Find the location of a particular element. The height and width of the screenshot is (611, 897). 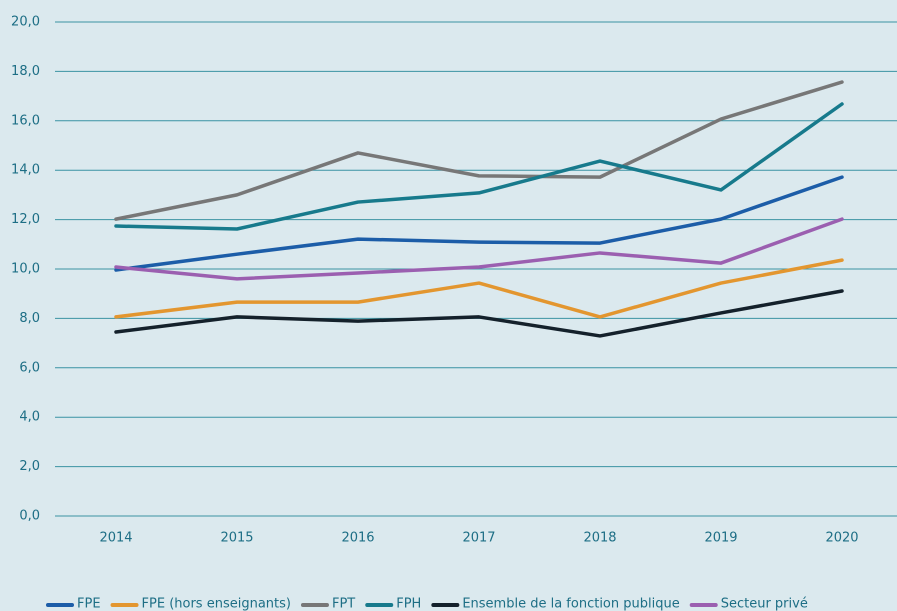

x-tick-label: 2020 is located at coordinates (841, 538).